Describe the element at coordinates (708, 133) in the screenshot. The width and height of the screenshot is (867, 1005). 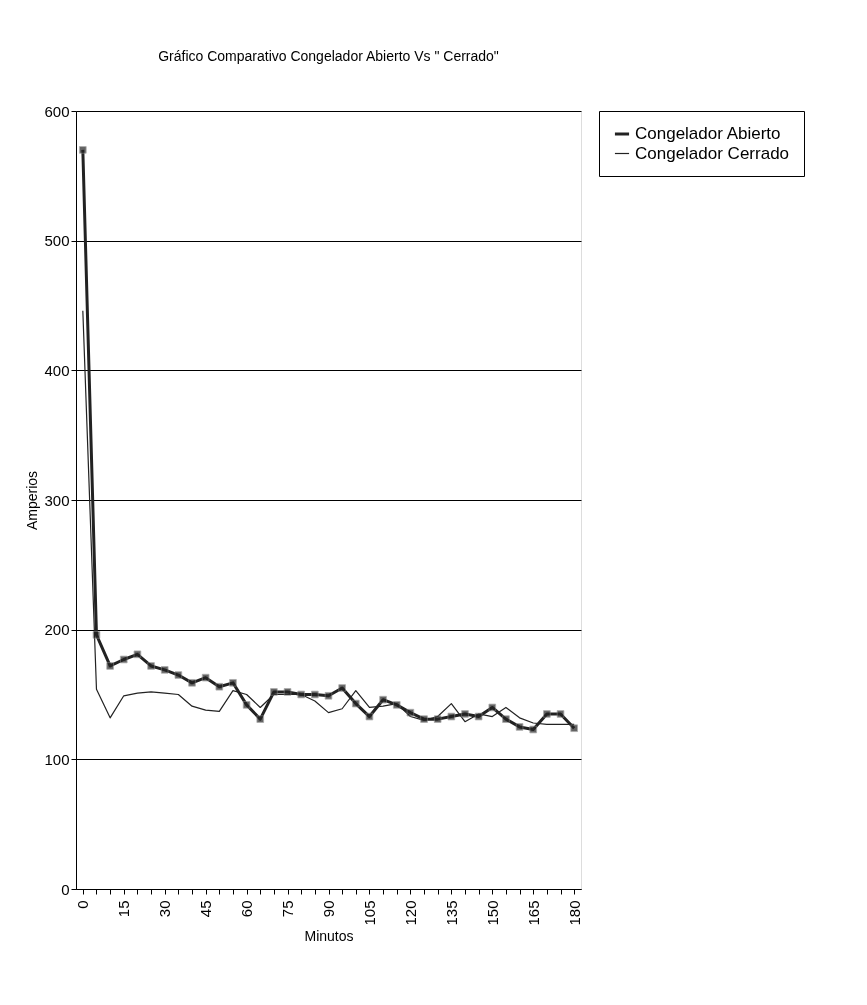
I see `legend-label: Congelador Abierto` at that location.